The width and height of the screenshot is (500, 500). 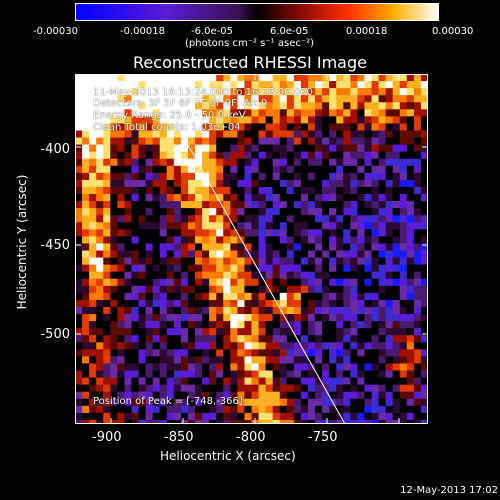 What do you see at coordinates (250, 62) in the screenshot?
I see `plot-title: Reconstructed RHESSI Image` at bounding box center [250, 62].